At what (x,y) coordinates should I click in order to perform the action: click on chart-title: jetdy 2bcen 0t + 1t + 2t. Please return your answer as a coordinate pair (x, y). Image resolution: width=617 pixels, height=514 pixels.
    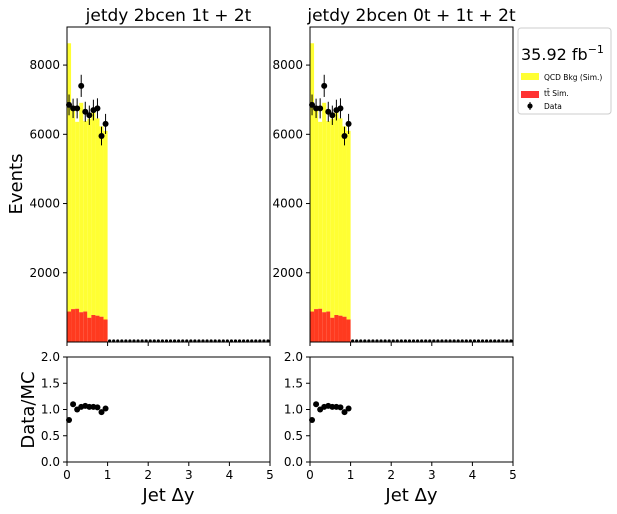
    Looking at the image, I should click on (411, 16).